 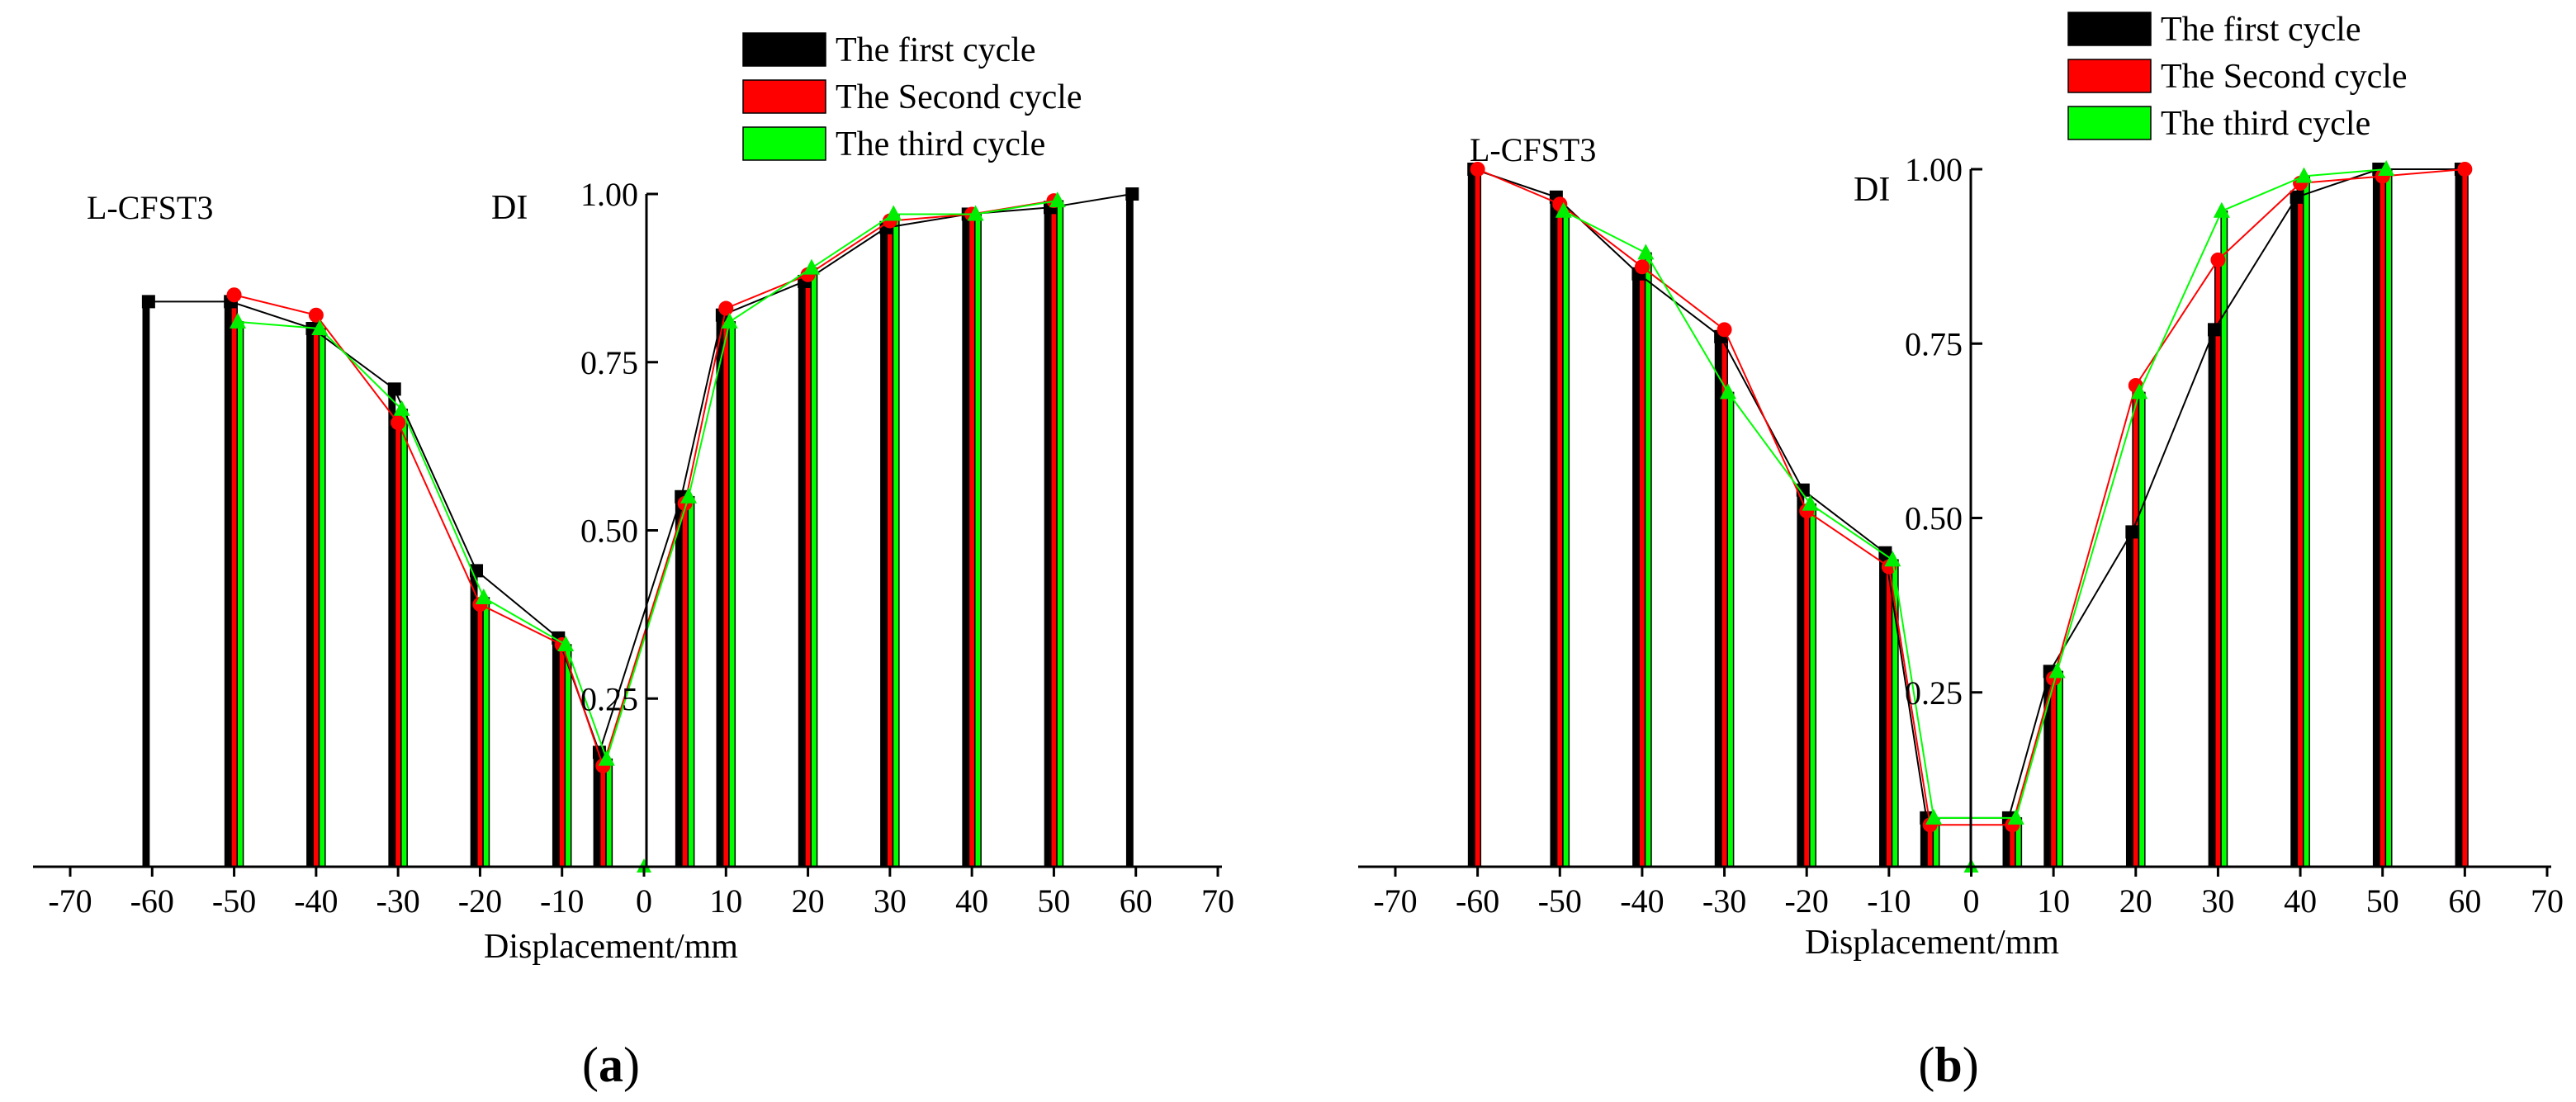 What do you see at coordinates (310, 598) in the screenshot?
I see `bar-1--40` at bounding box center [310, 598].